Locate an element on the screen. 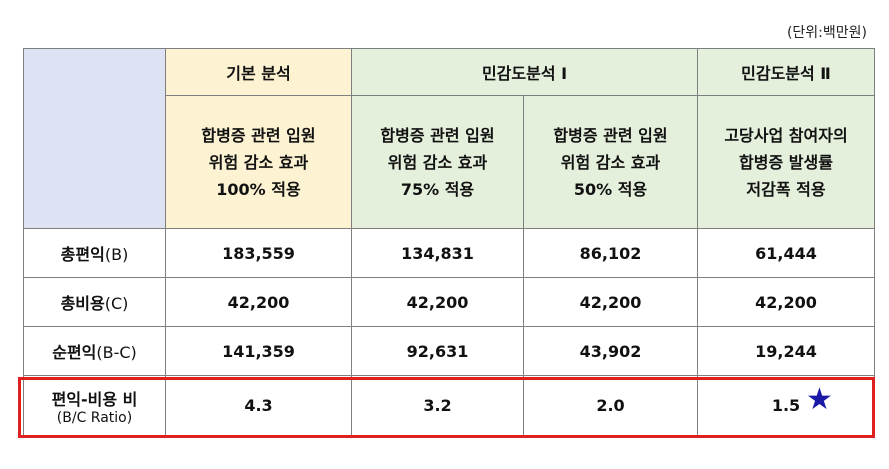 The image size is (889, 469). scenario-basic: 합병증 관련 입원 위험 감소 효과 100% 적용 is located at coordinates (258, 162).